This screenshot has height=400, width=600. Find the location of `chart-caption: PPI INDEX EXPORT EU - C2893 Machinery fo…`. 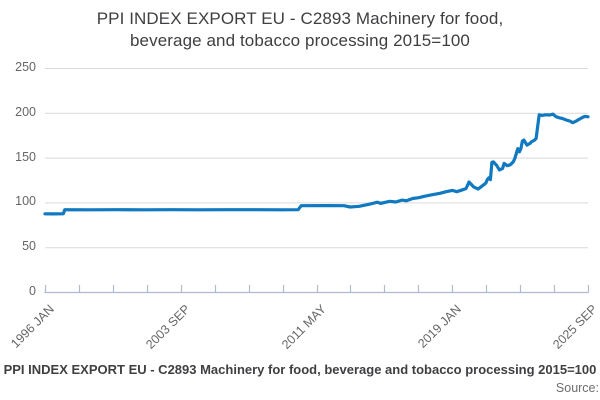

chart-caption: PPI INDEX EXPORT EU - C2893 Machinery fo… is located at coordinates (300, 369).